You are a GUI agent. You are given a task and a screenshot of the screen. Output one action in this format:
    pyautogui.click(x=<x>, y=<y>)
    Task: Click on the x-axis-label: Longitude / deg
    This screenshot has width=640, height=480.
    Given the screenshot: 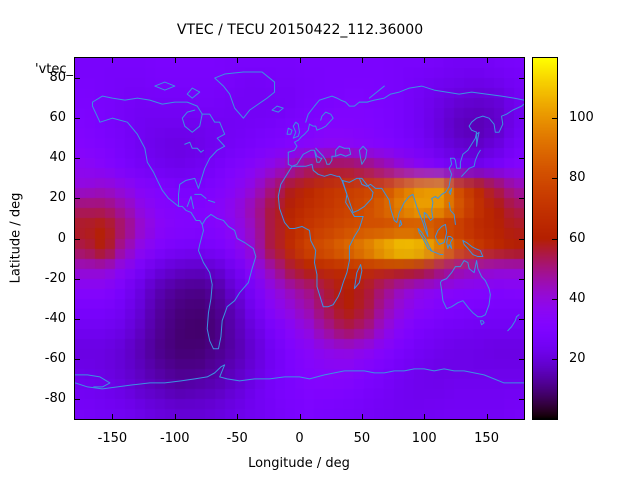 What is the action you would take?
    pyautogui.click(x=299, y=463)
    